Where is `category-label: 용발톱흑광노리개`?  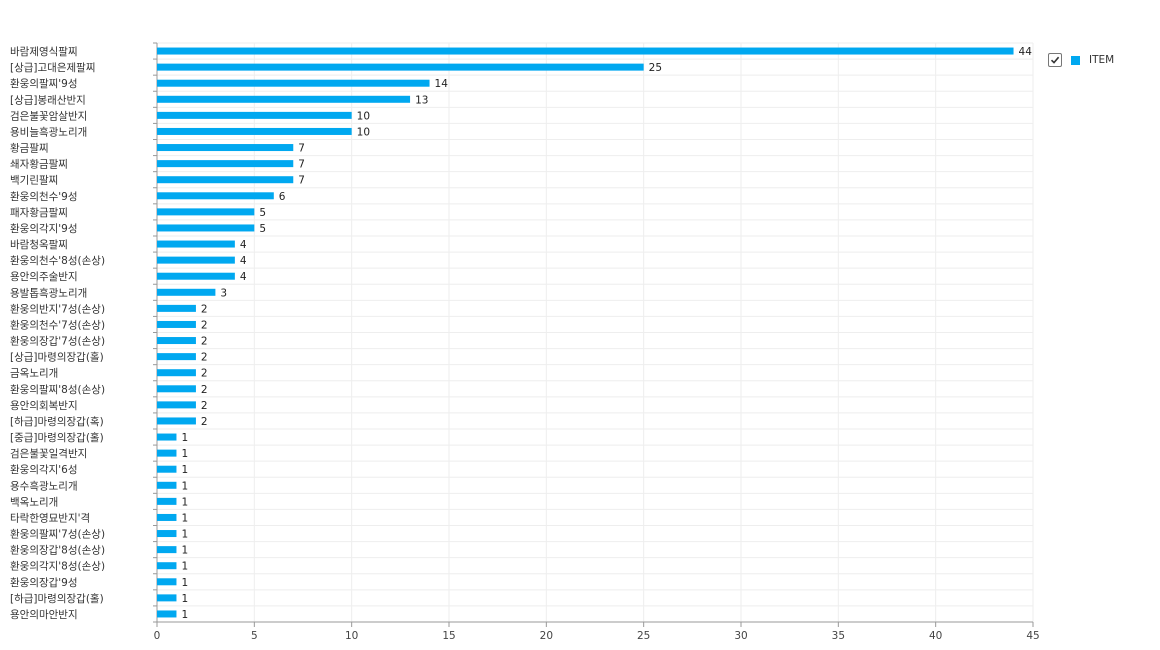
category-label: 용발톱흑광노리개 is located at coordinates (48, 292).